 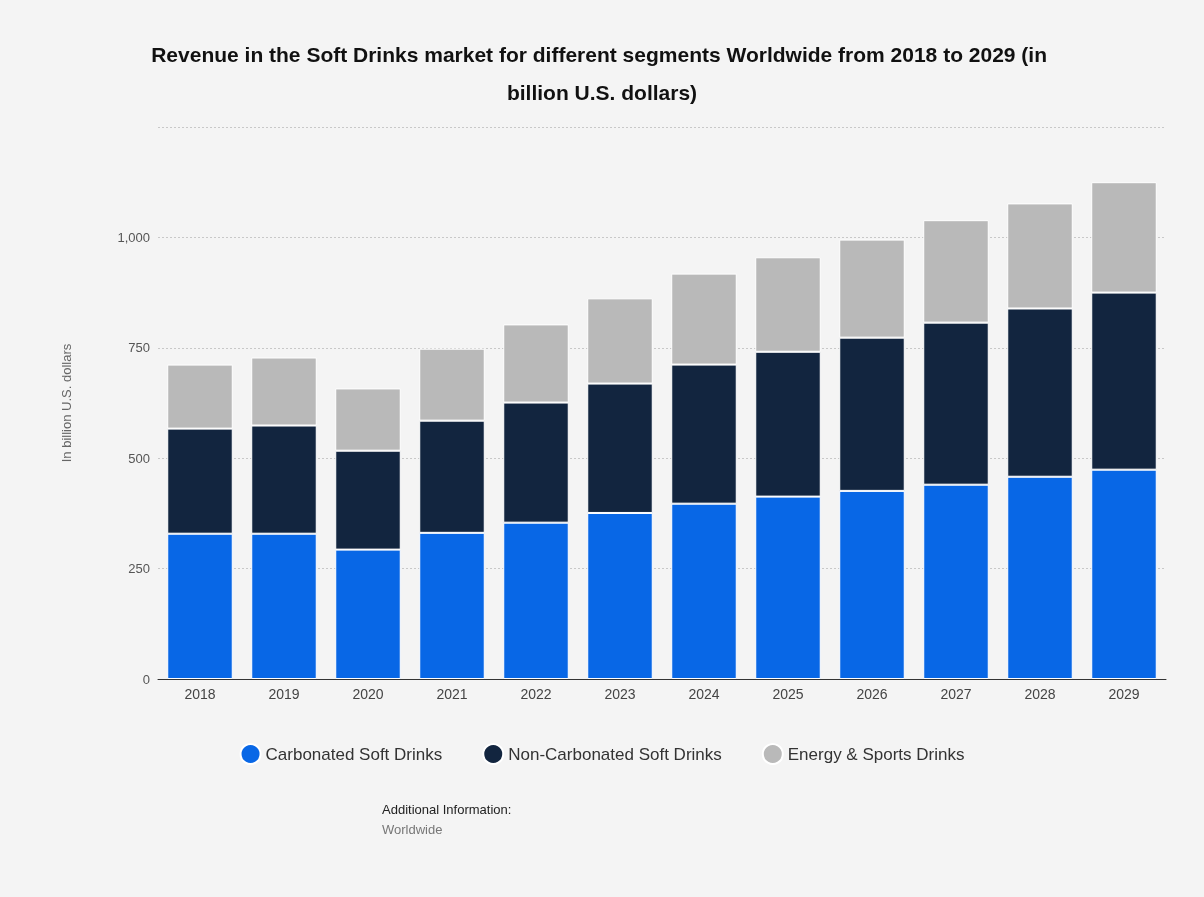 What do you see at coordinates (368, 694) in the screenshot?
I see `x-tick-label: 2020` at bounding box center [368, 694].